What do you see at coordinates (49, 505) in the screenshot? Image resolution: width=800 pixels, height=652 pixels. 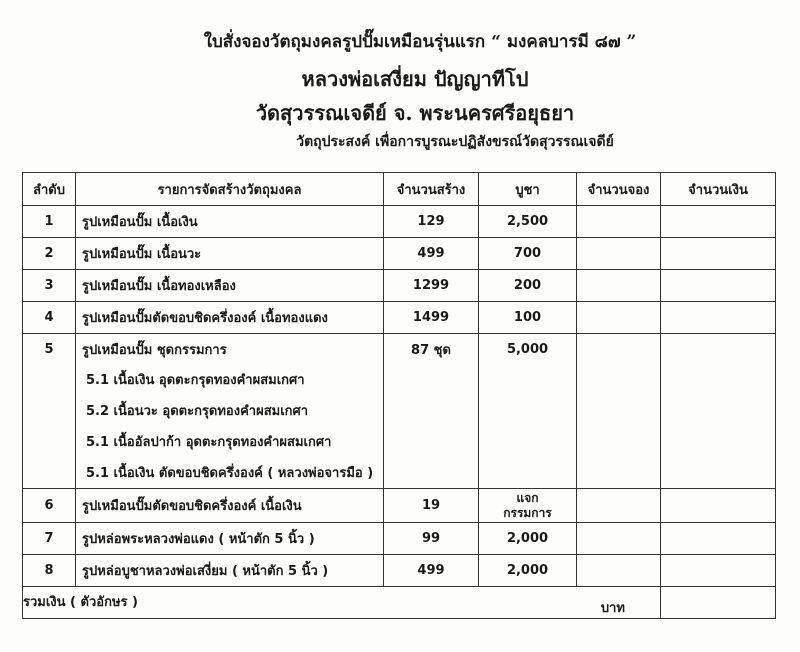 I see `row-no: 6` at bounding box center [49, 505].